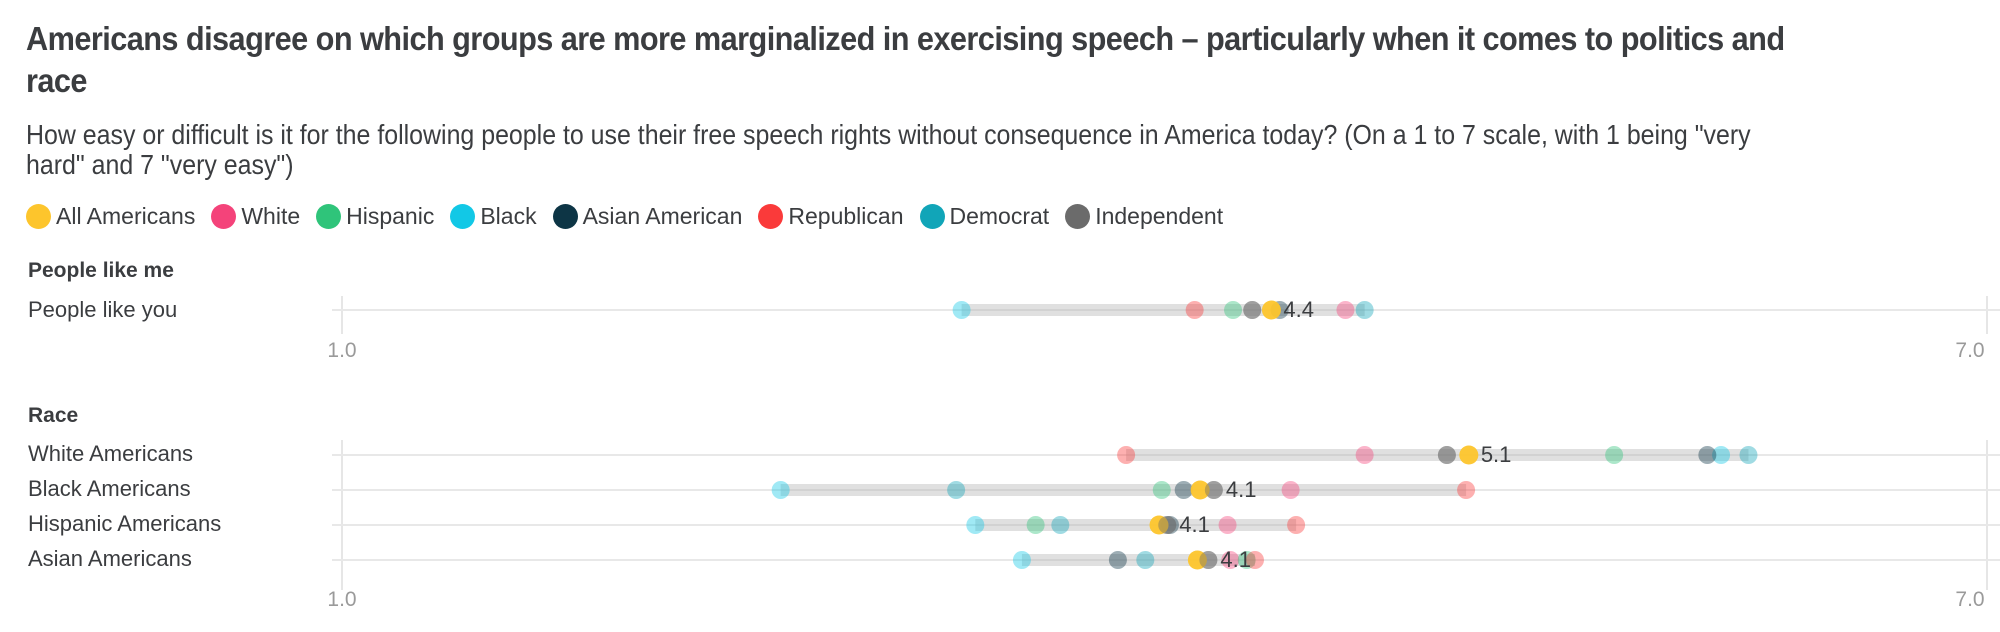 This screenshot has width=2000, height=632. What do you see at coordinates (463, 216) in the screenshot?
I see `legend-swatch-black` at bounding box center [463, 216].